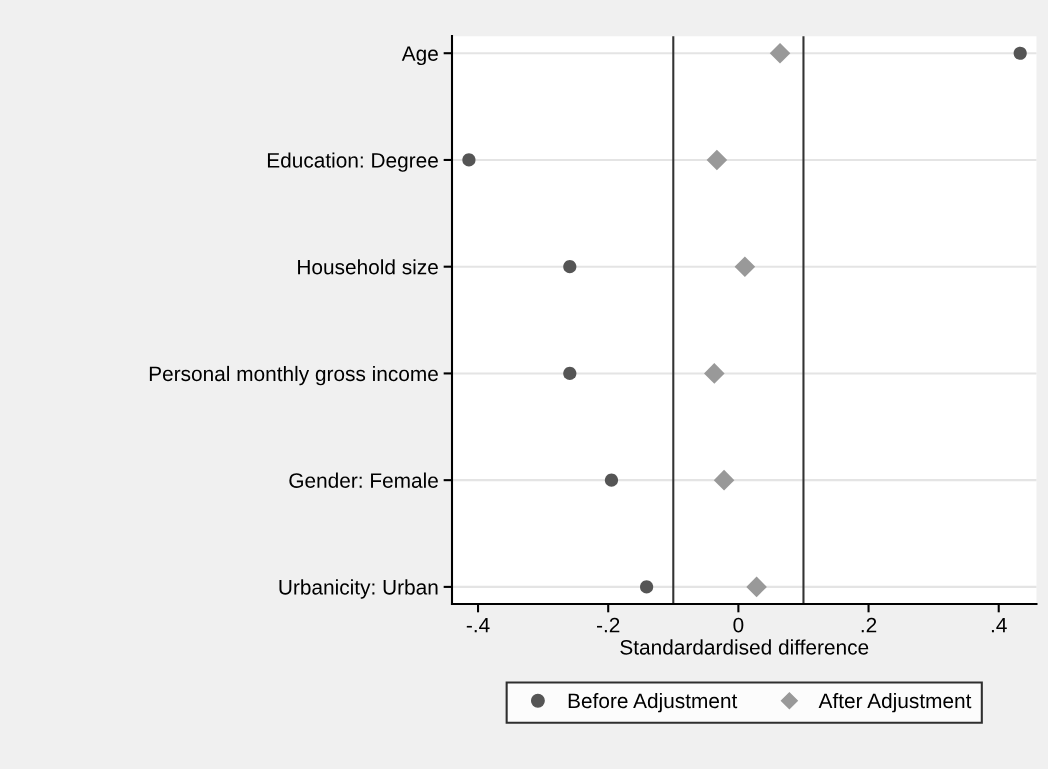 The width and height of the screenshot is (1048, 769). Describe the element at coordinates (358, 589) in the screenshot. I see `y-tick-label: Urbanicity: Urban` at that location.